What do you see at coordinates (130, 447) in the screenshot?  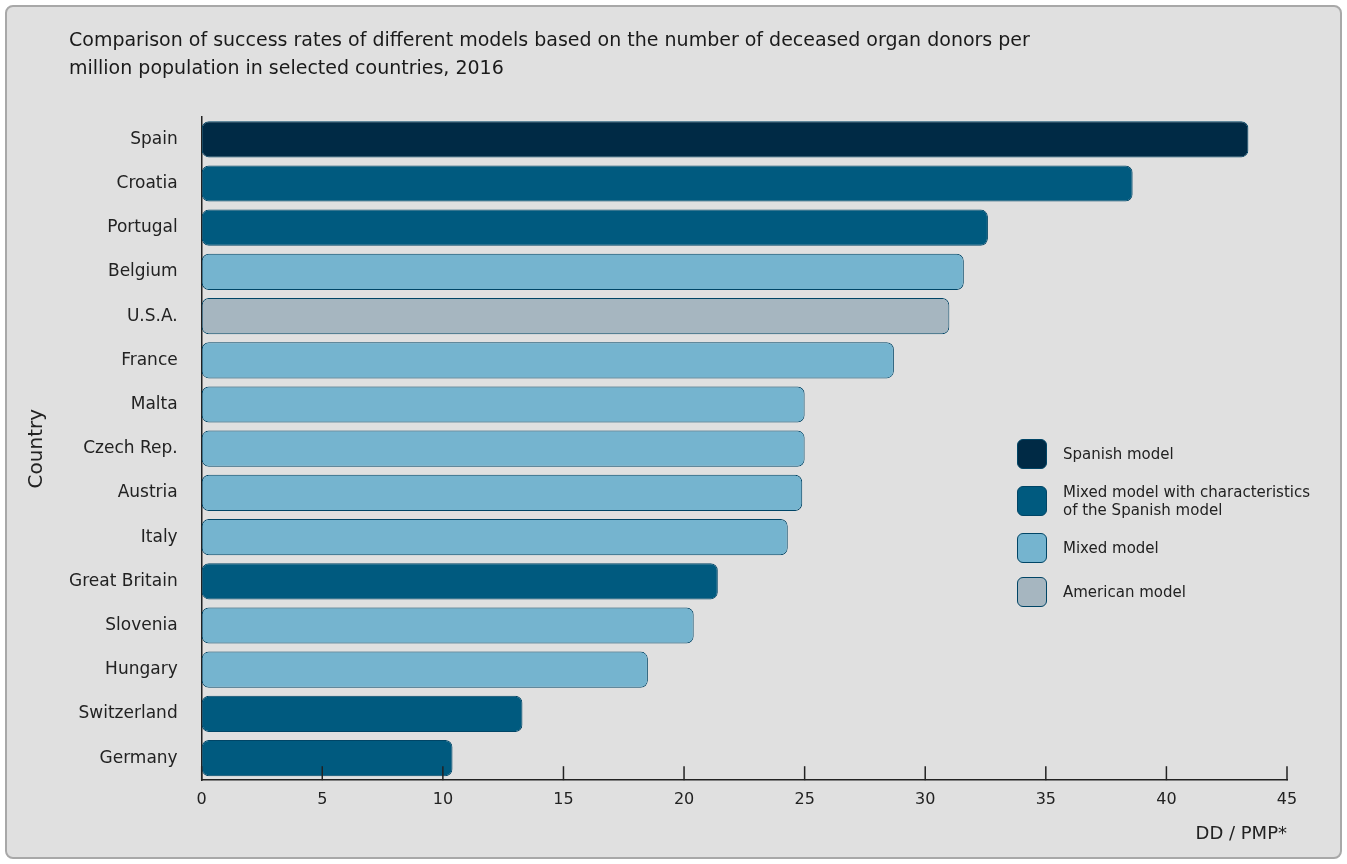 I see `y-tick-label: Czech Rep.` at bounding box center [130, 447].